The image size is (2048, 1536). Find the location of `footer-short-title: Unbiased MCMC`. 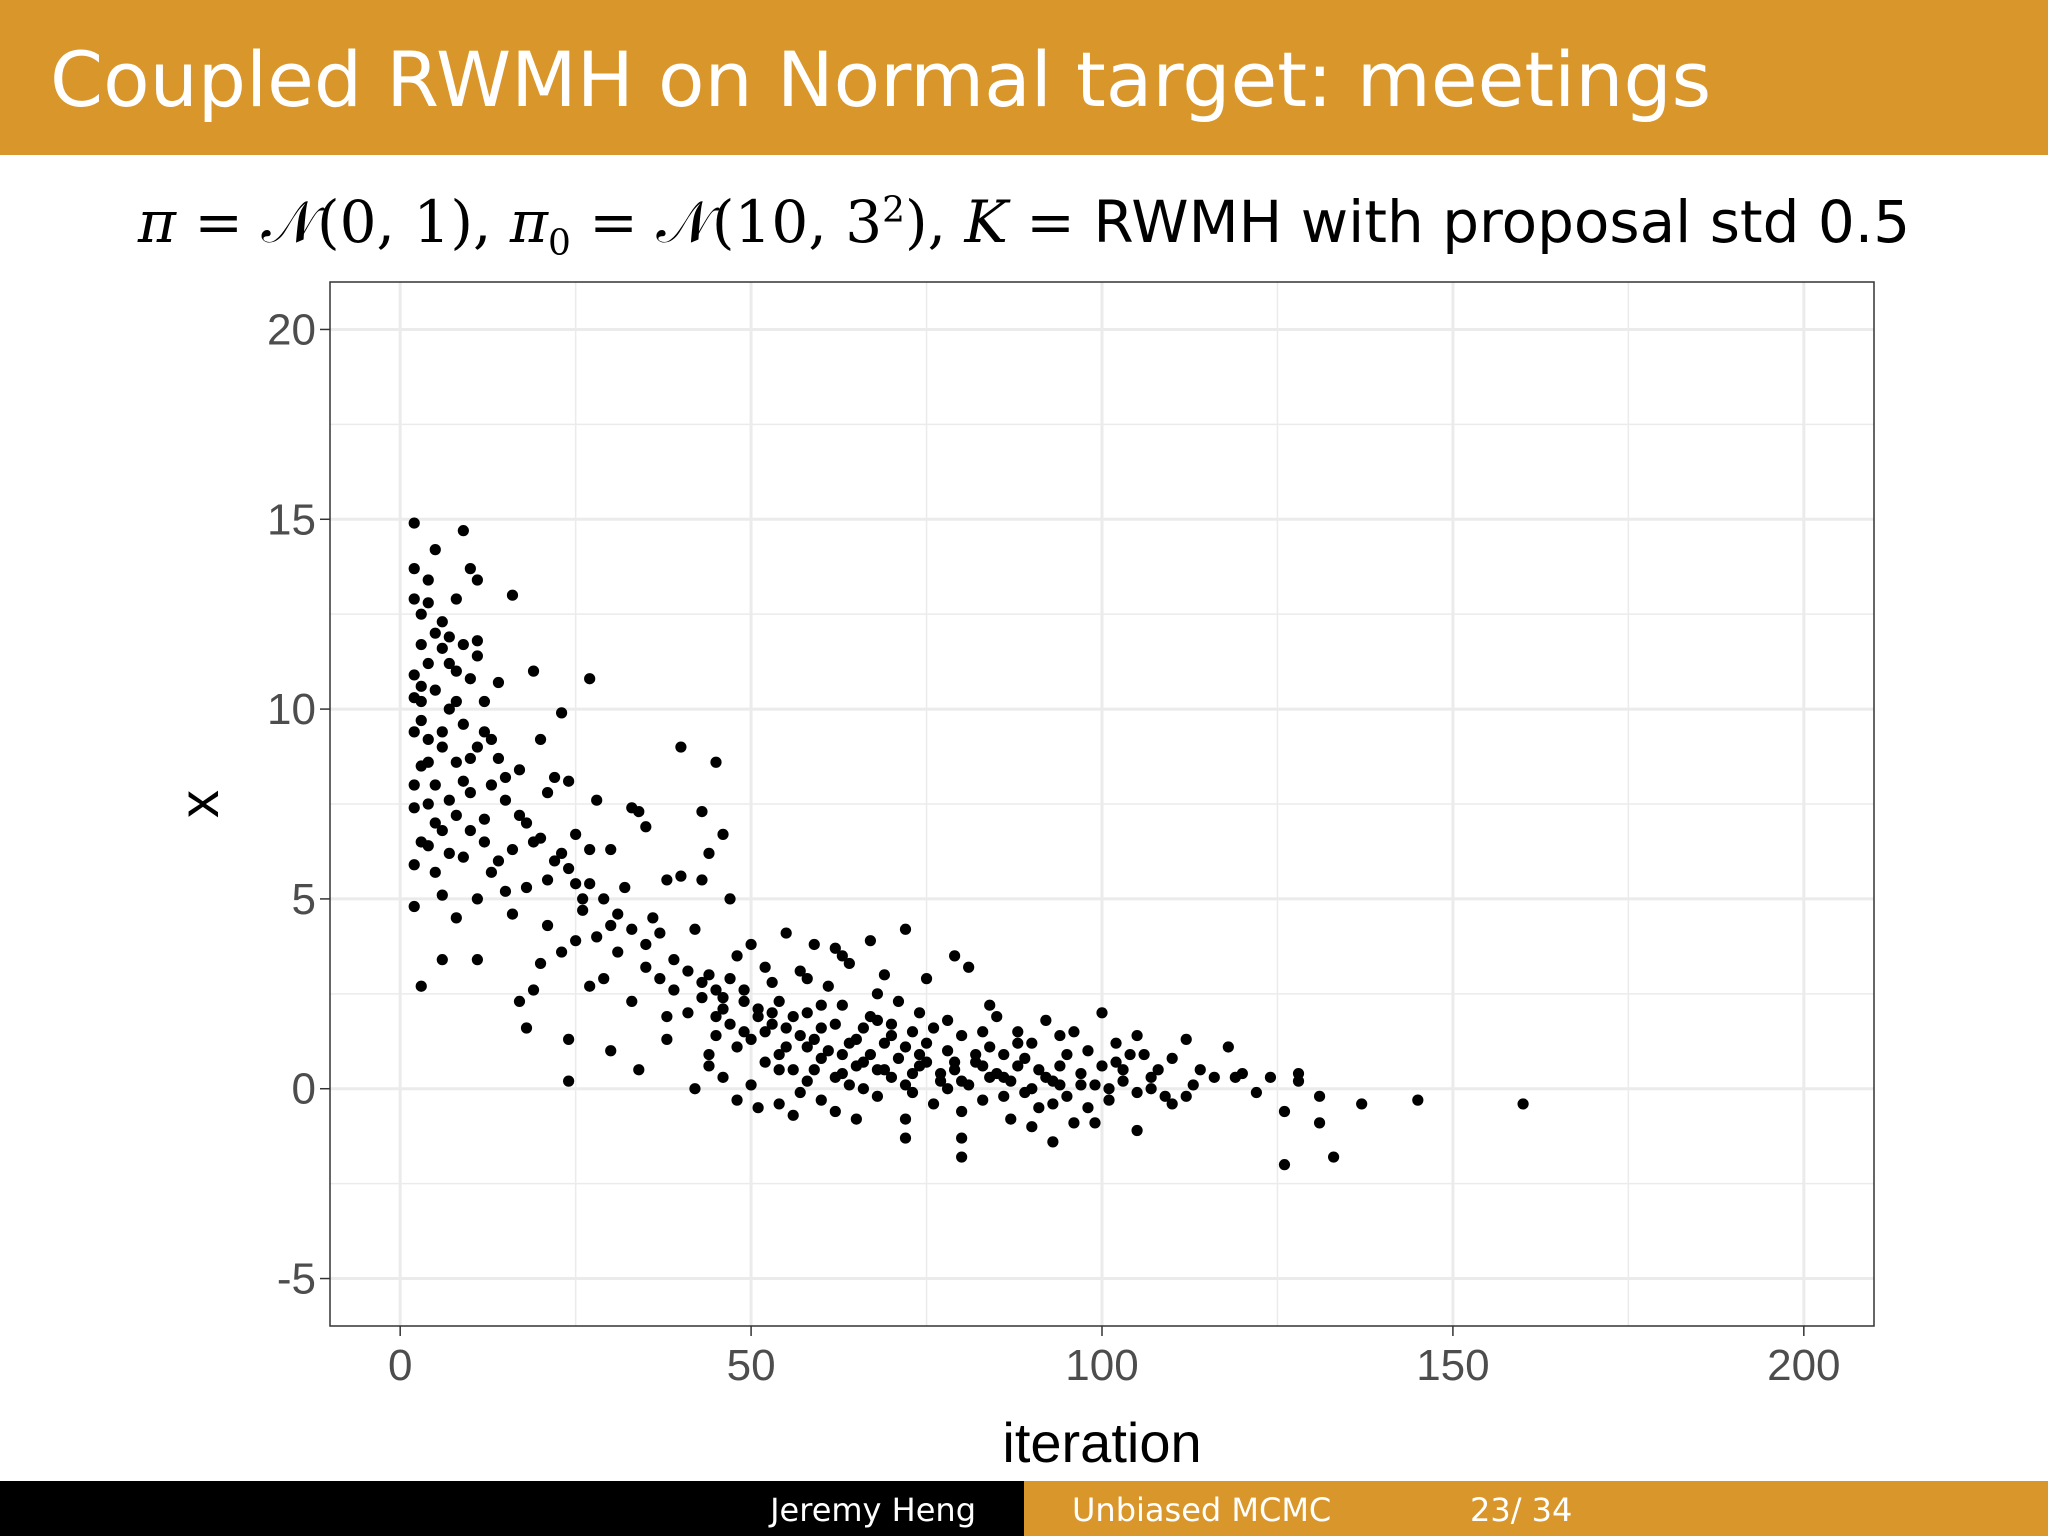

footer-short-title: Unbiased MCMC is located at coordinates (1202, 1510).